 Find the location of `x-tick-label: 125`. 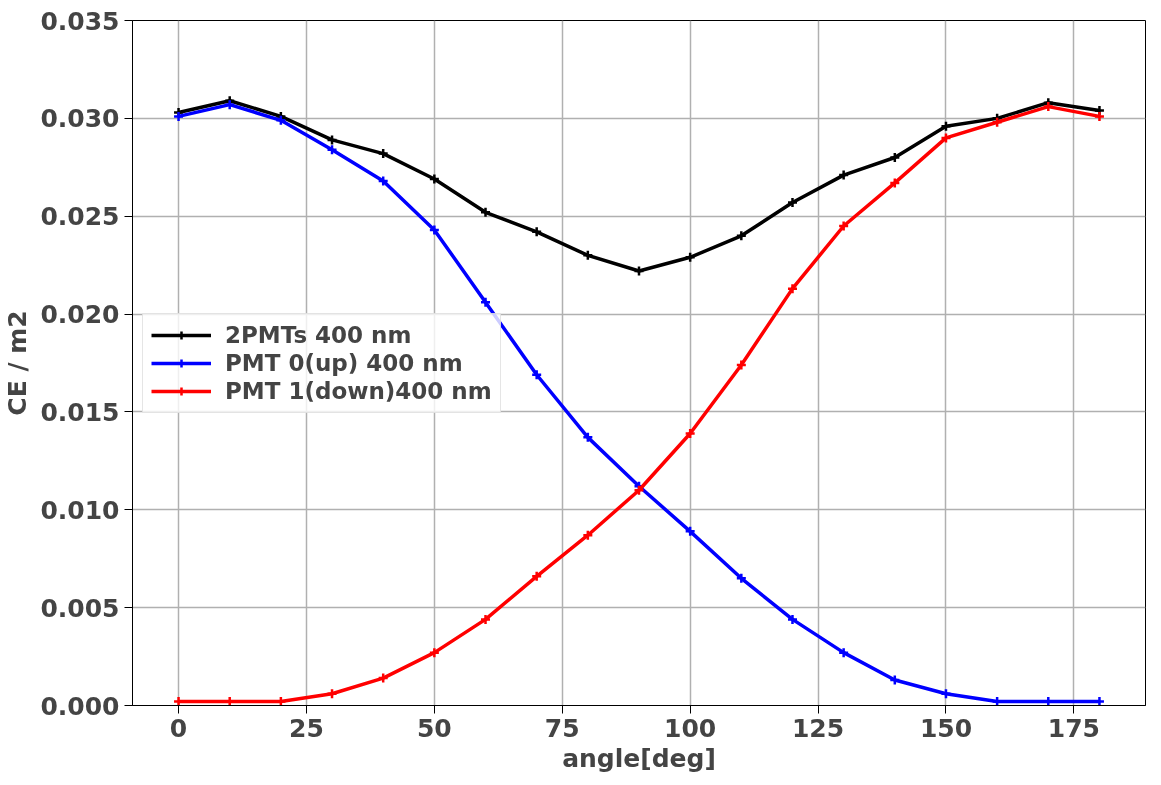

x-tick-label: 125 is located at coordinates (818, 728).